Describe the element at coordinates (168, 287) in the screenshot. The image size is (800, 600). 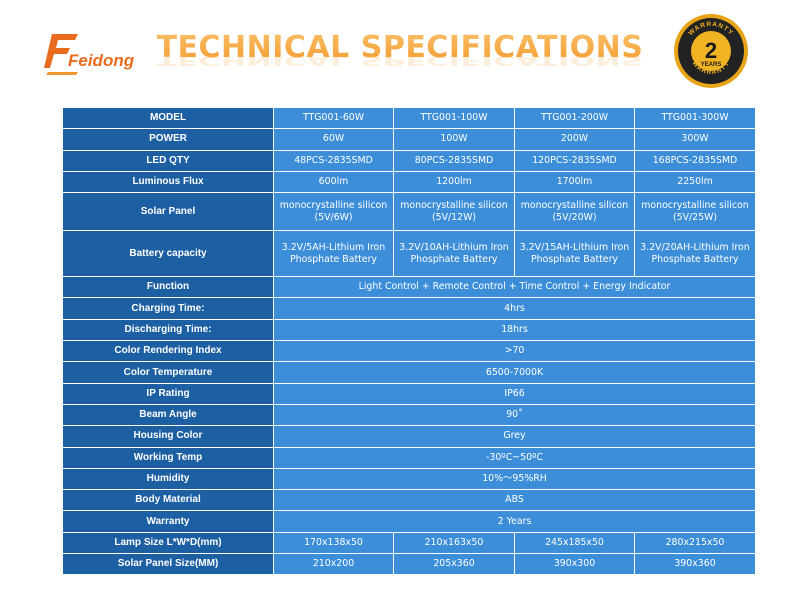
I see `row-label: Function` at that location.